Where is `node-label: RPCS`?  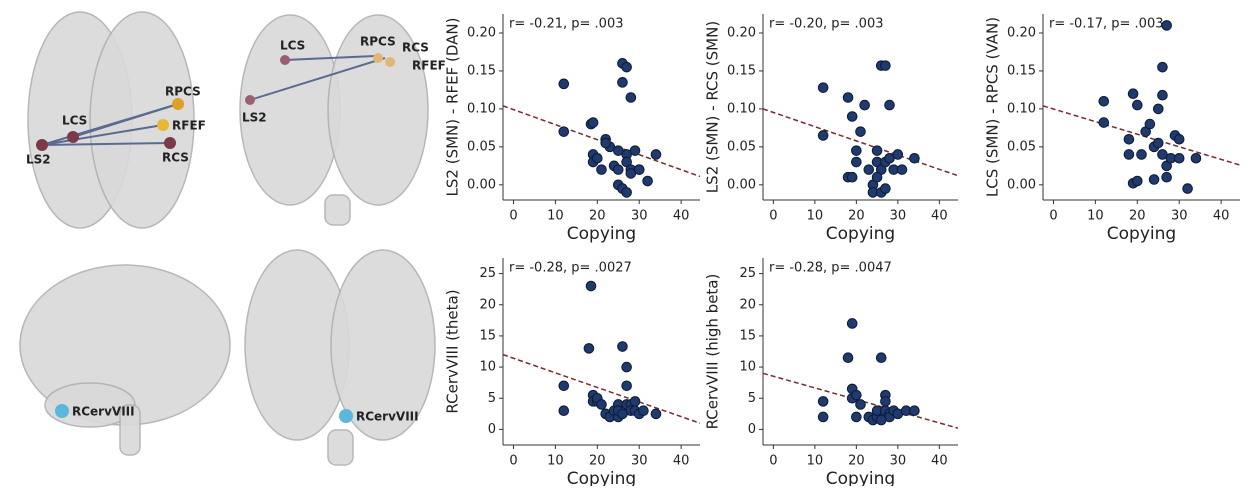
node-label: RPCS is located at coordinates (378, 42).